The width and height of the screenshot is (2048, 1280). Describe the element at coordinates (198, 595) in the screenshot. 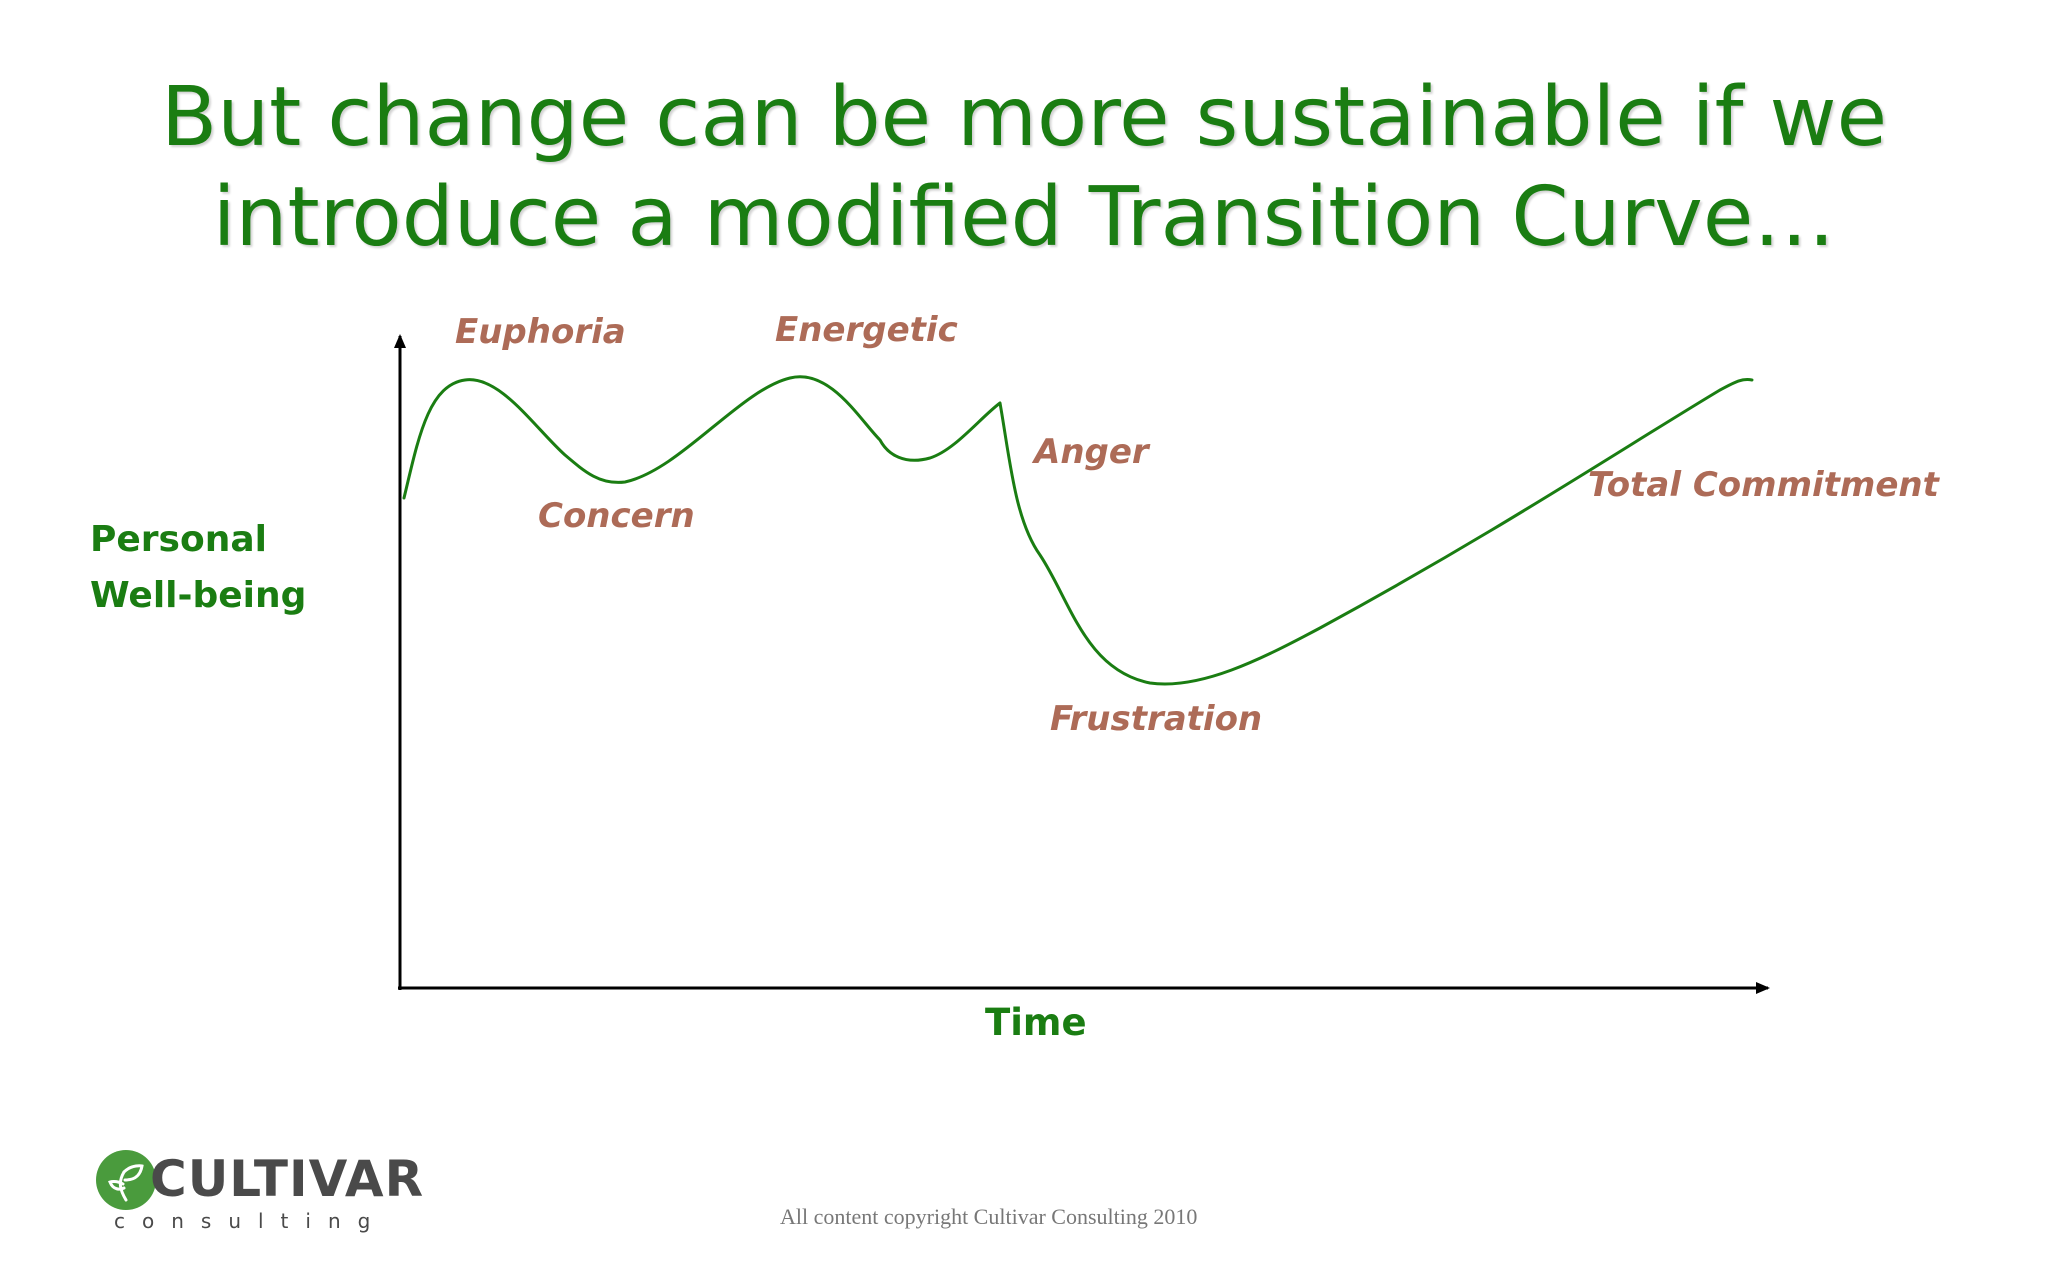

I see `y-axis-label-line2: Well-being` at that location.